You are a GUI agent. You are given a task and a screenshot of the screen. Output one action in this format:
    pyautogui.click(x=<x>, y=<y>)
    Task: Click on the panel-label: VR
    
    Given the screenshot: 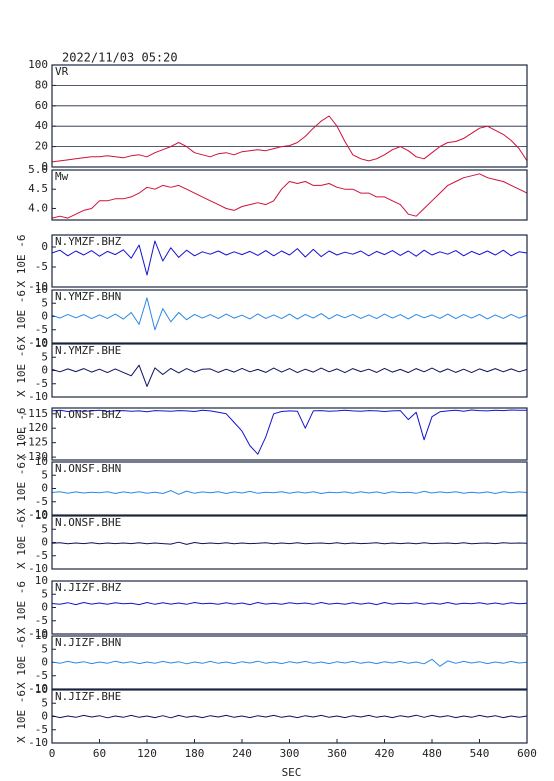 What is the action you would take?
    pyautogui.click(x=62, y=71)
    